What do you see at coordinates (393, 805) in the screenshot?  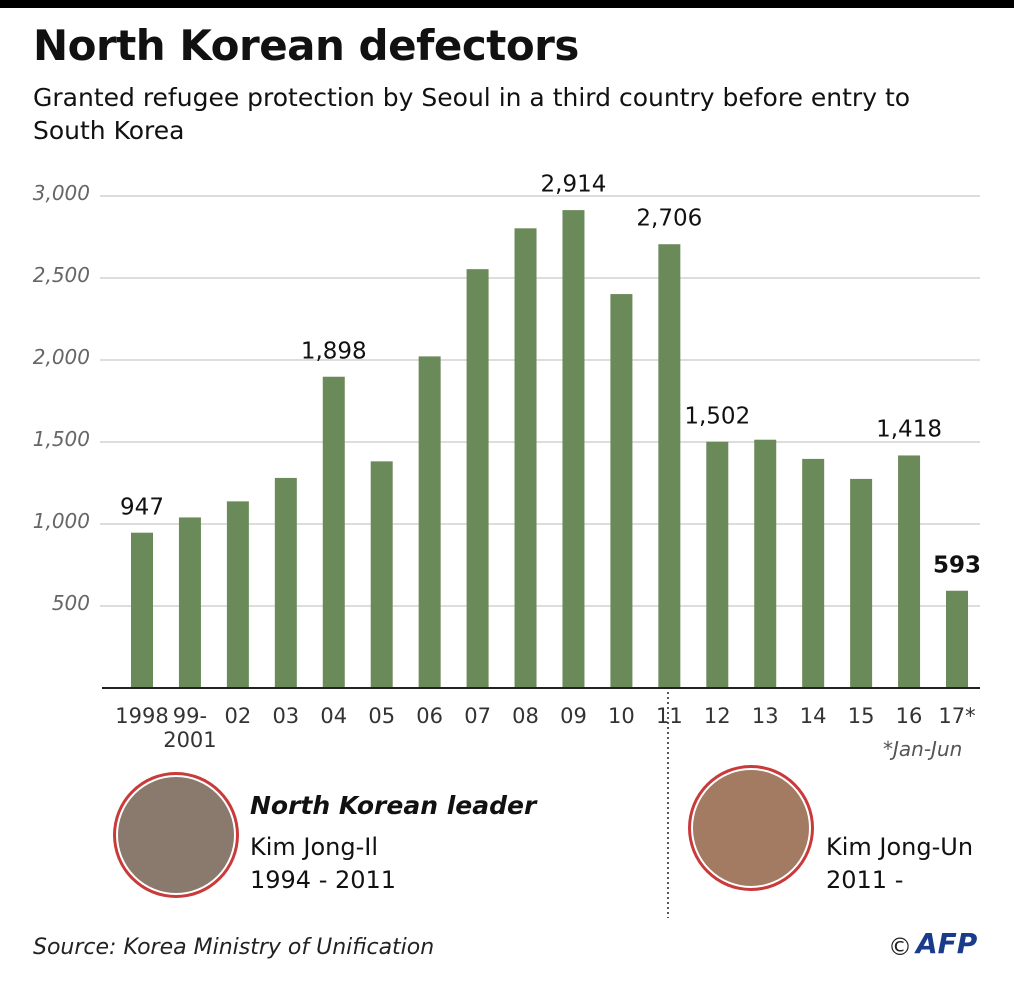 I see `leader-heading: North Korean leader` at bounding box center [393, 805].